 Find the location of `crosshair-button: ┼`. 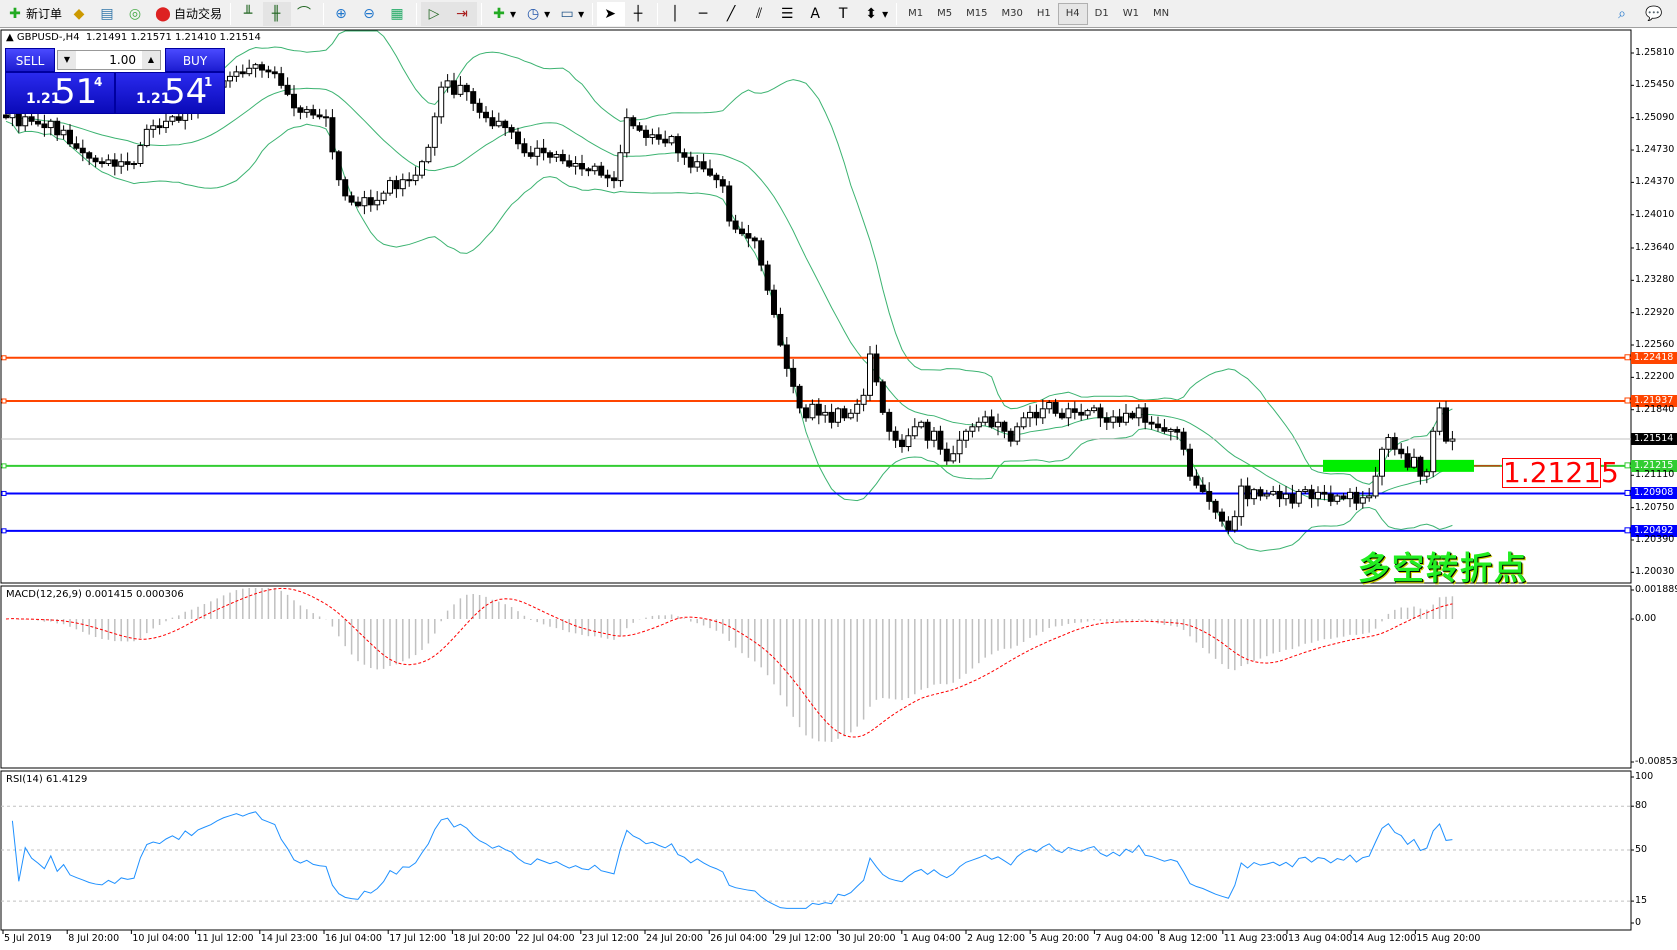

crosshair-button: ┼ is located at coordinates (639, 14).